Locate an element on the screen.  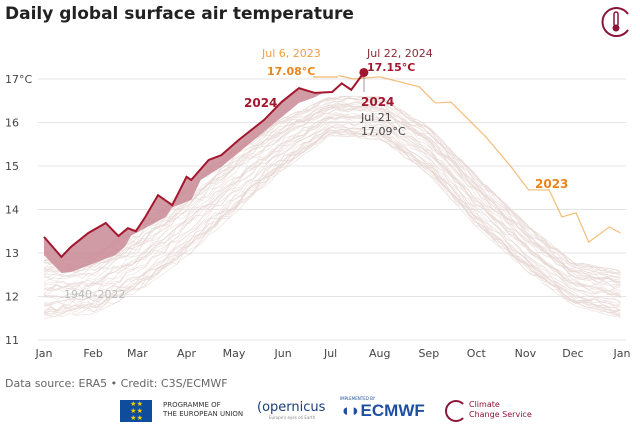
c3s-logo: Climate Change Service is located at coordinates (488, 411).